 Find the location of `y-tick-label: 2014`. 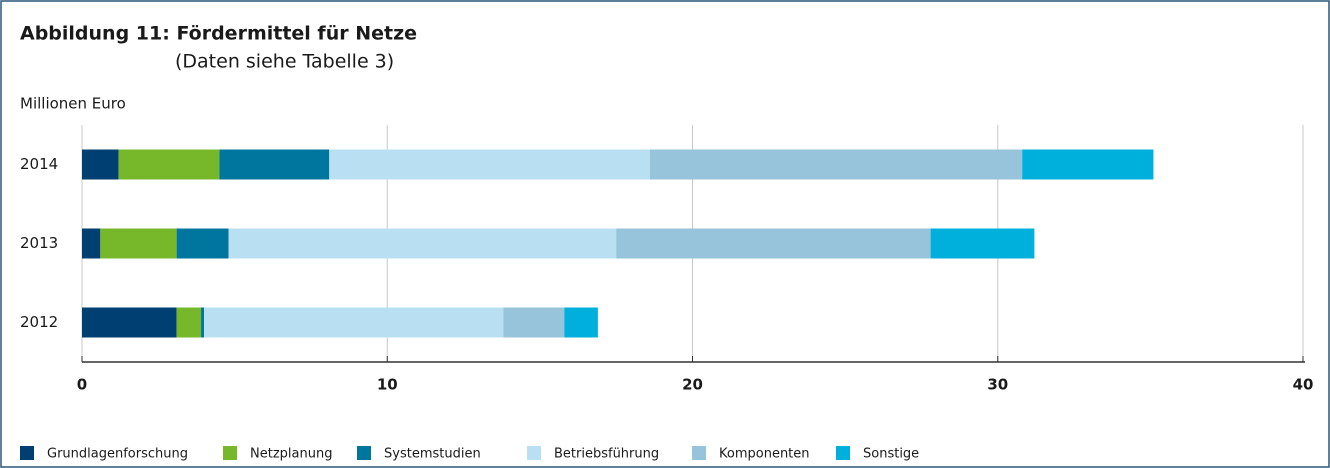

y-tick-label: 2014 is located at coordinates (39, 164).